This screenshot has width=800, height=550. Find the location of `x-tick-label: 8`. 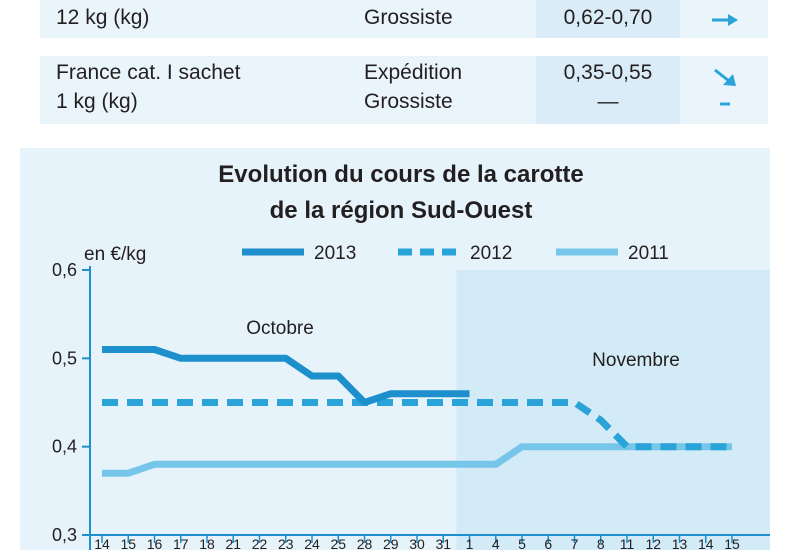

x-tick-label: 8 is located at coordinates (601, 543).